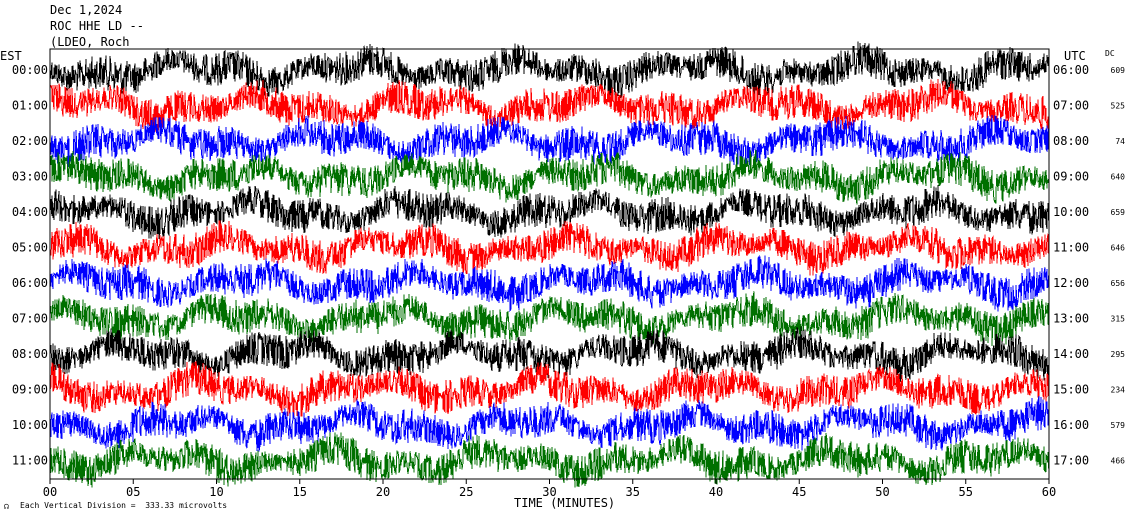 The image size is (1130, 519). I want to click on left-time-label: 08:00, so click(30, 354).